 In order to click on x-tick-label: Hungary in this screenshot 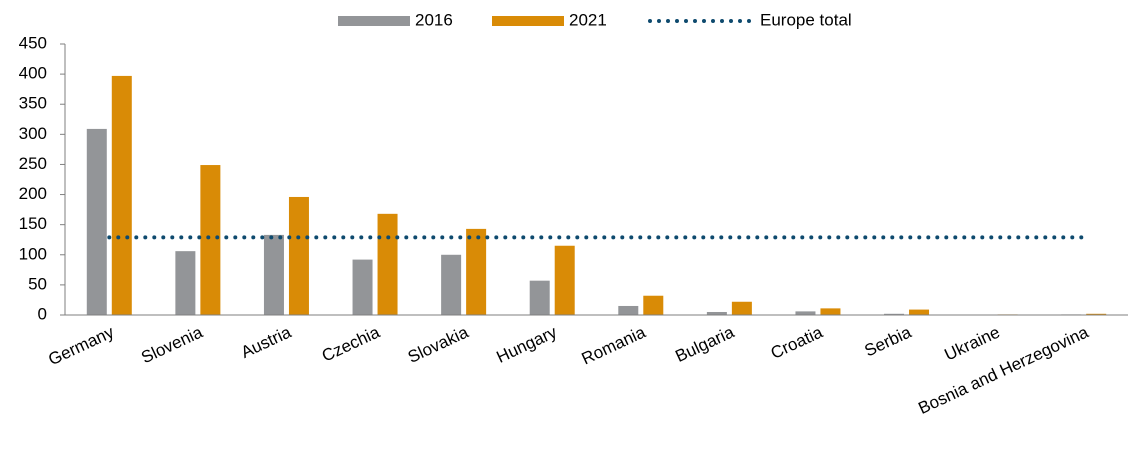, I will do `click(527, 344)`.